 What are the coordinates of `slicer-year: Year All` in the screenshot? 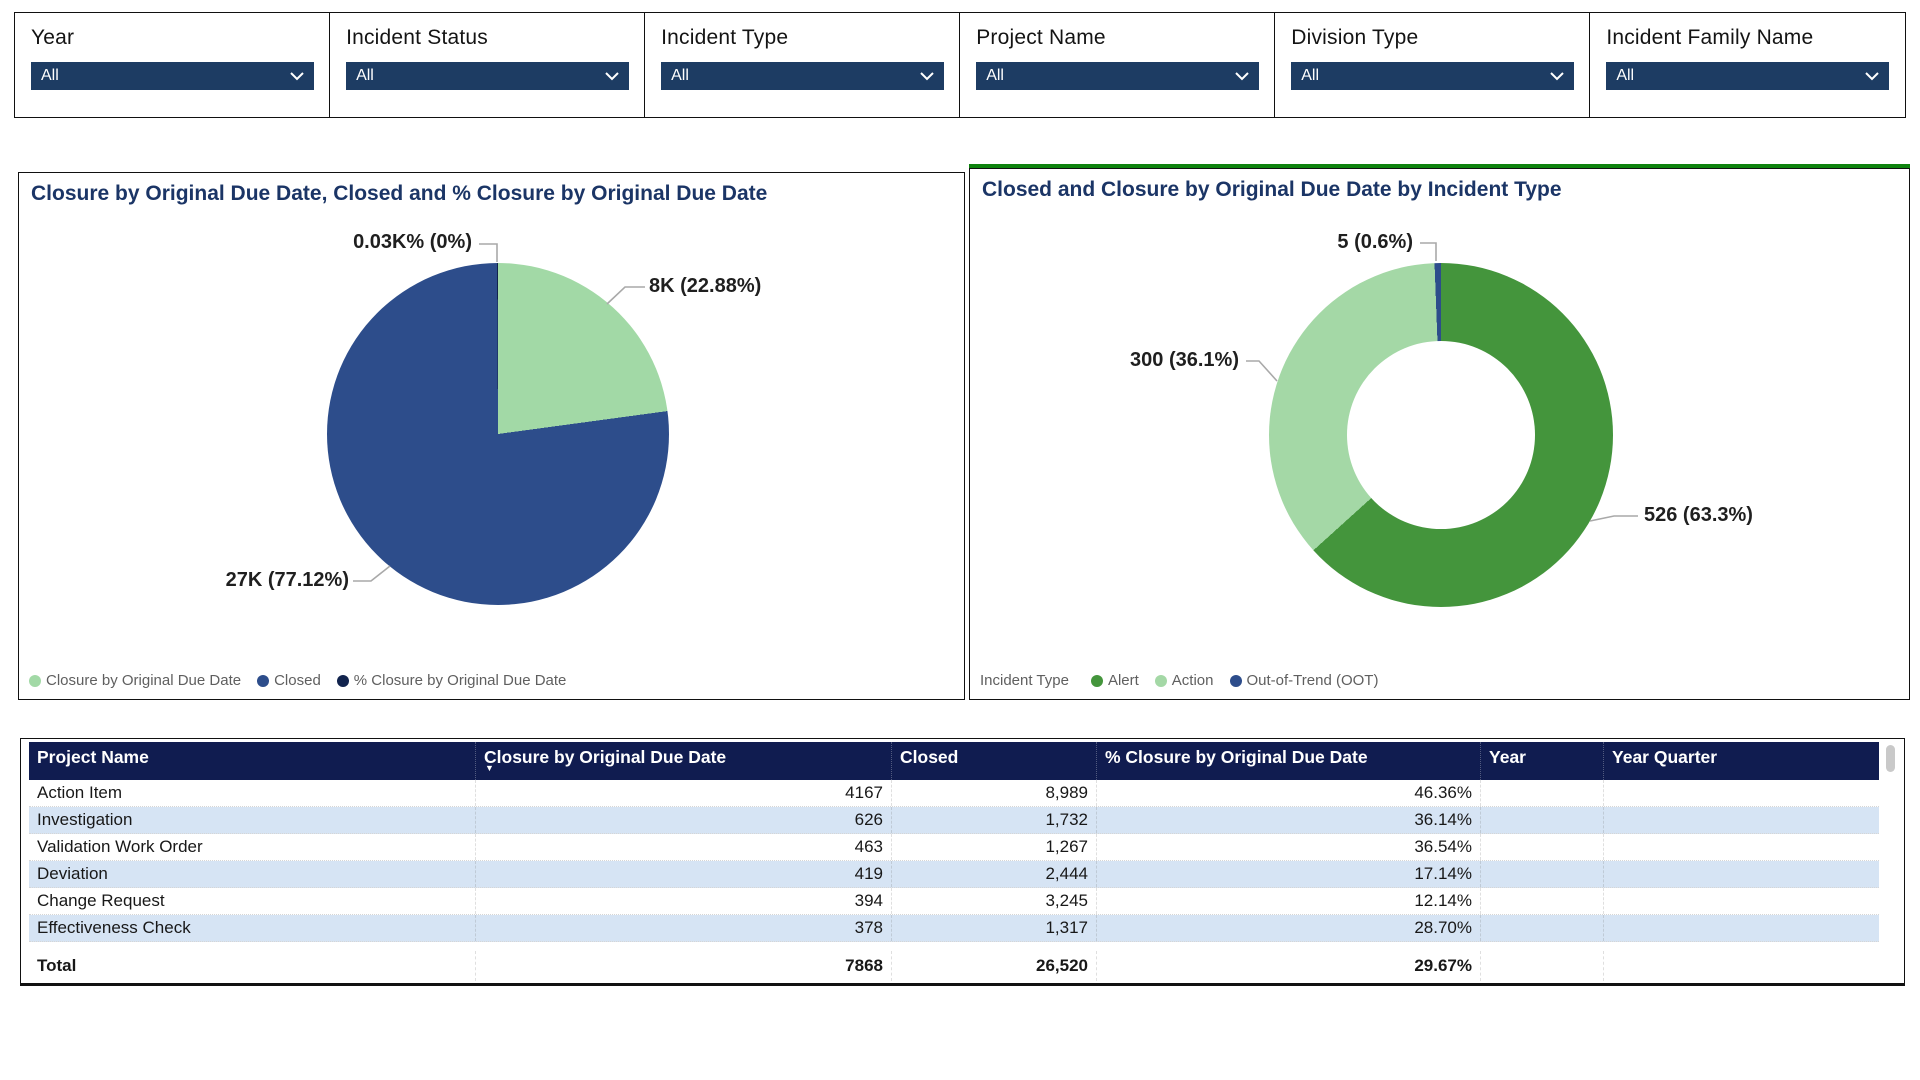 It's located at (172, 65).